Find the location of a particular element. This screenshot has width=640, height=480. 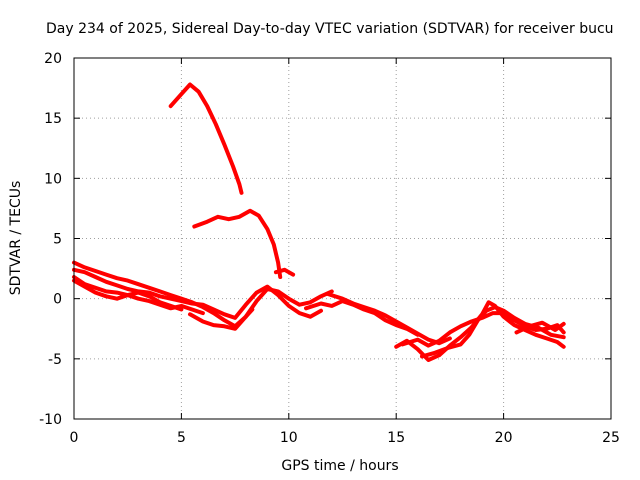

series-line-sat-k is located at coordinates (480, 331).